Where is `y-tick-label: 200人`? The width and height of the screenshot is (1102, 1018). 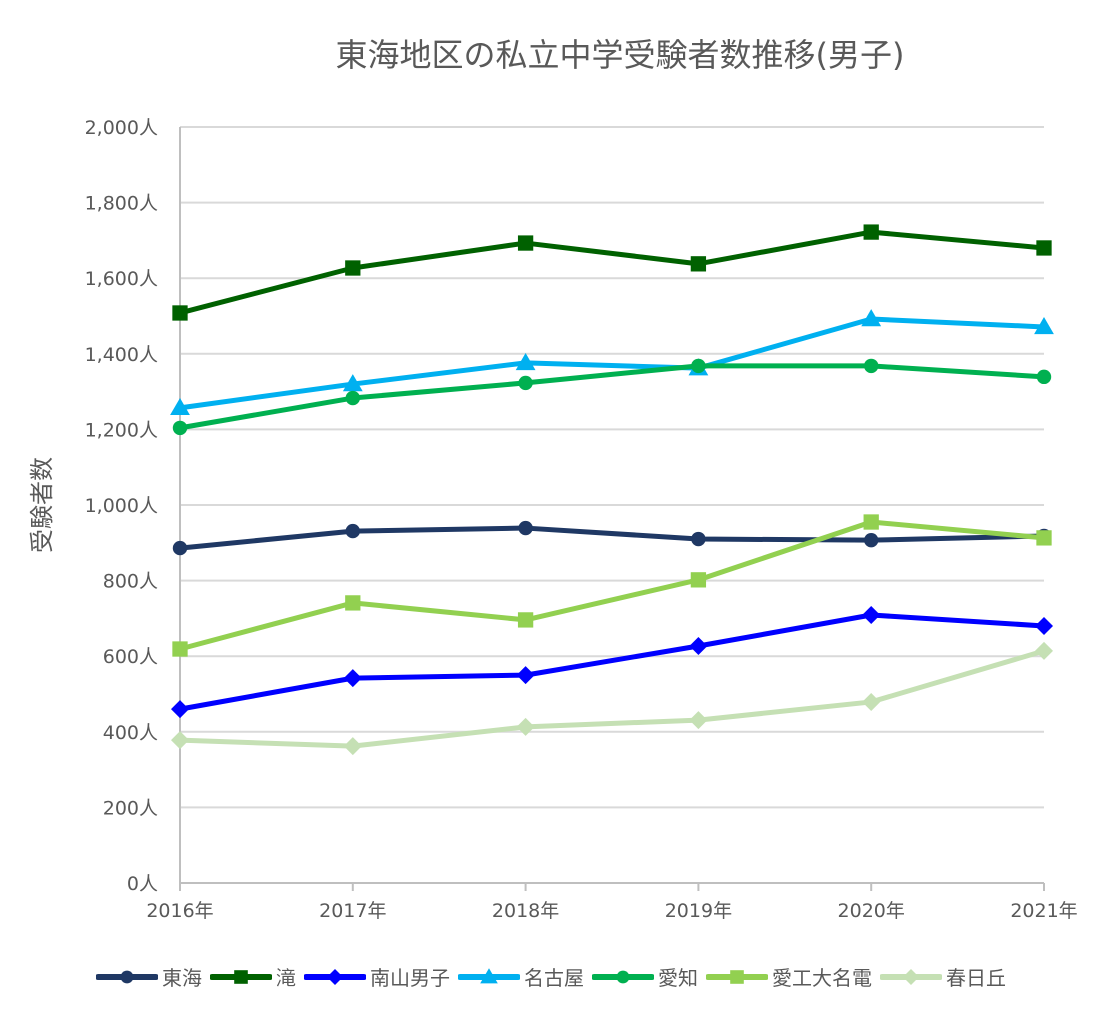
y-tick-label: 200人 is located at coordinates (130, 808).